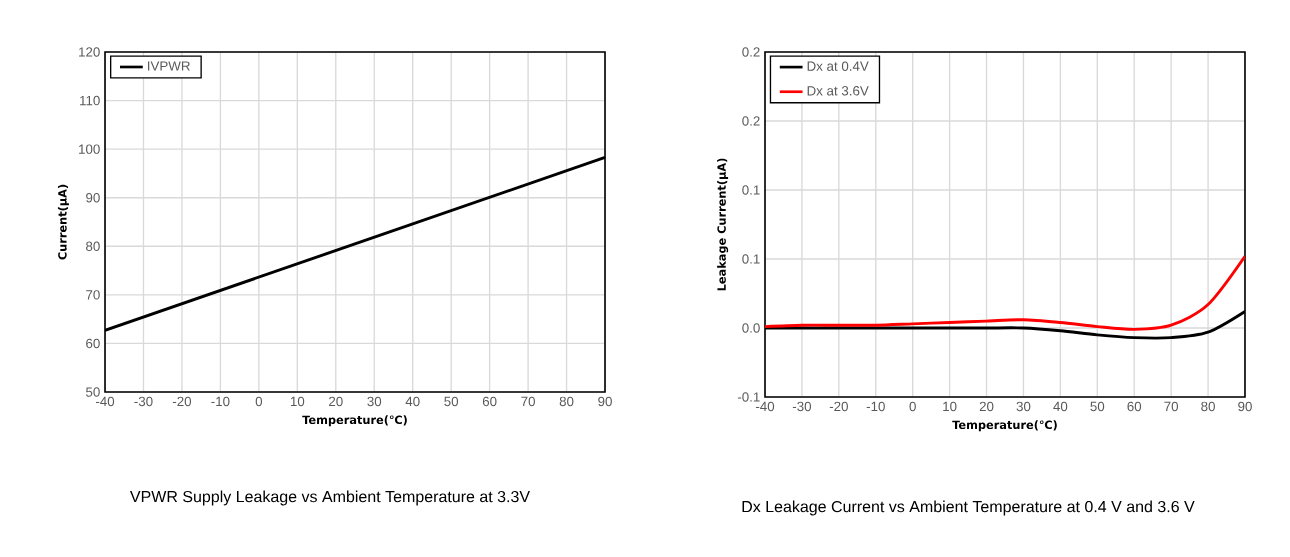 The width and height of the screenshot is (1290, 557). Describe the element at coordinates (93, 246) in the screenshot. I see `y-tick-label: 80` at that location.